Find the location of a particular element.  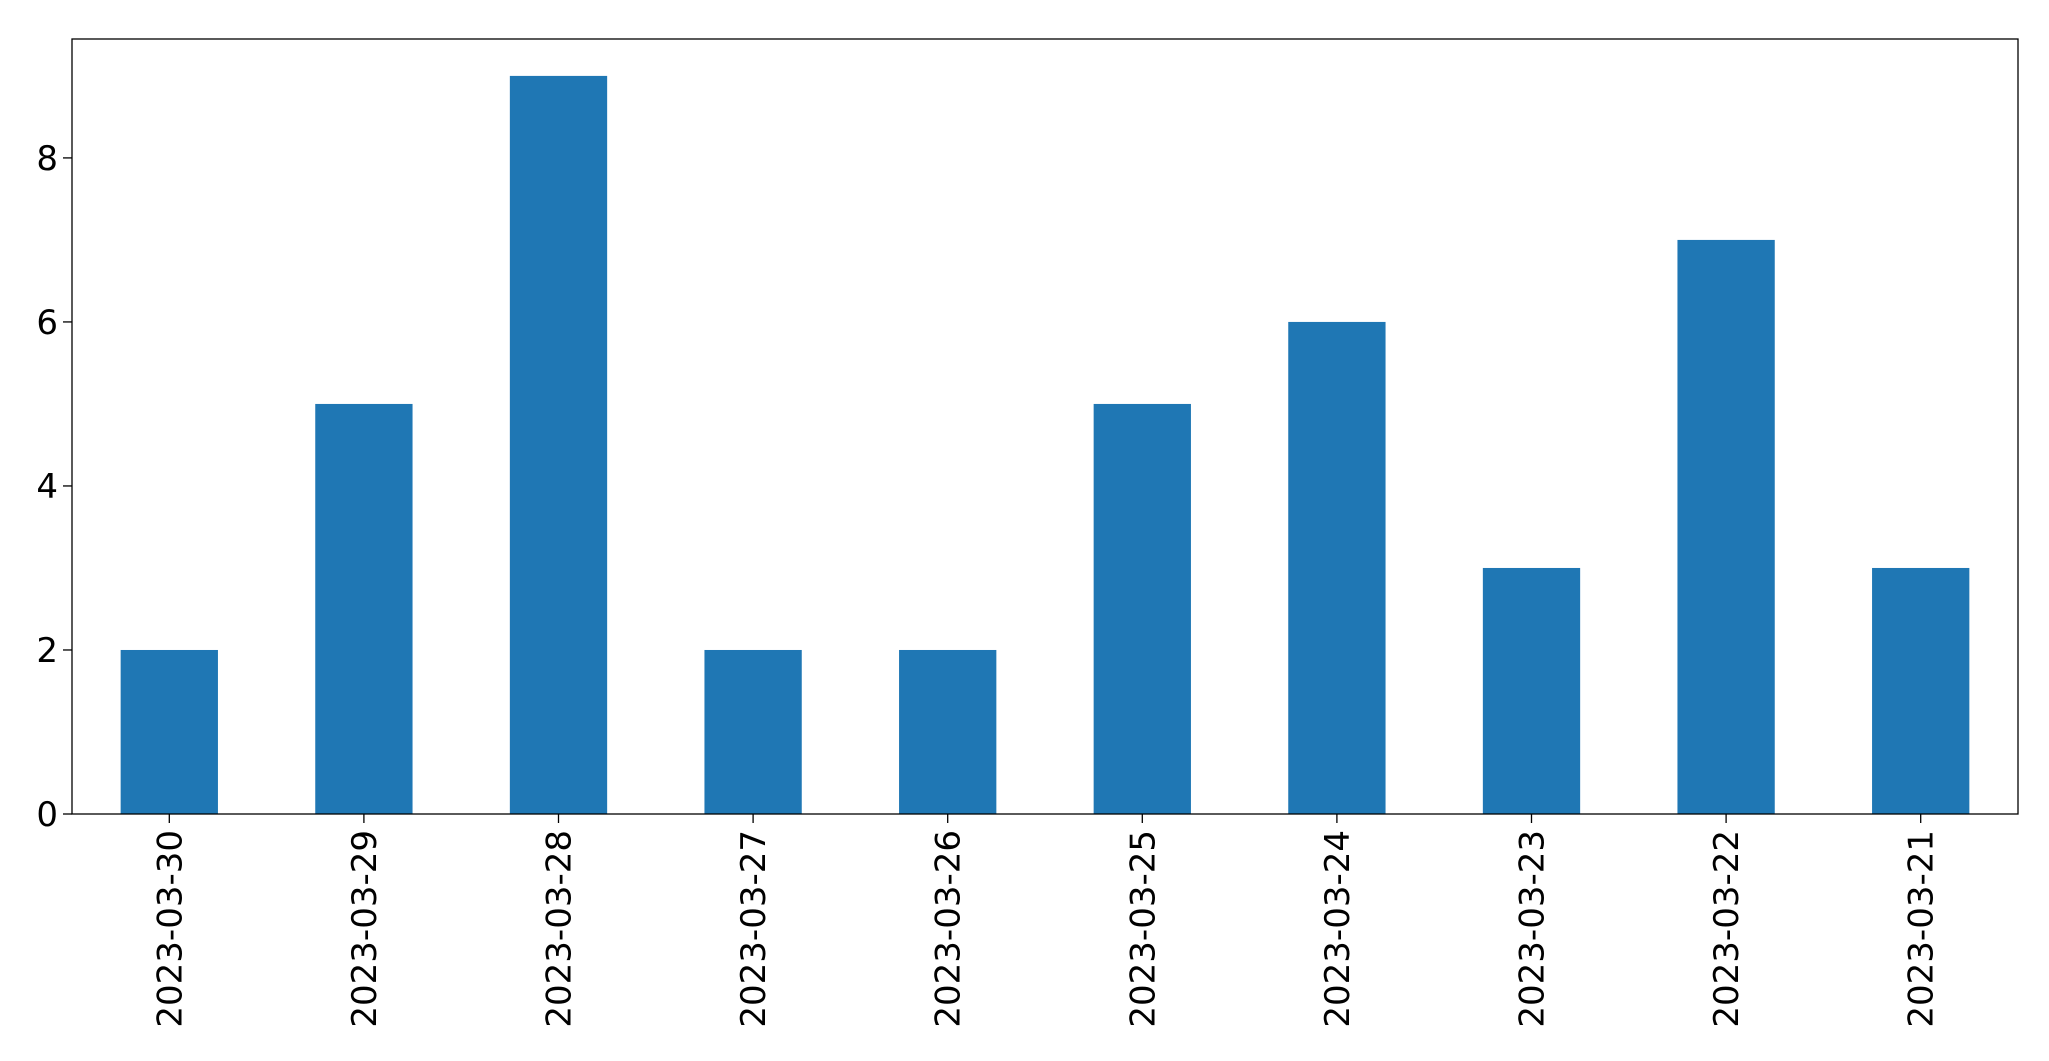

x-tick-label: 2023-03-21 is located at coordinates (1922, 929).